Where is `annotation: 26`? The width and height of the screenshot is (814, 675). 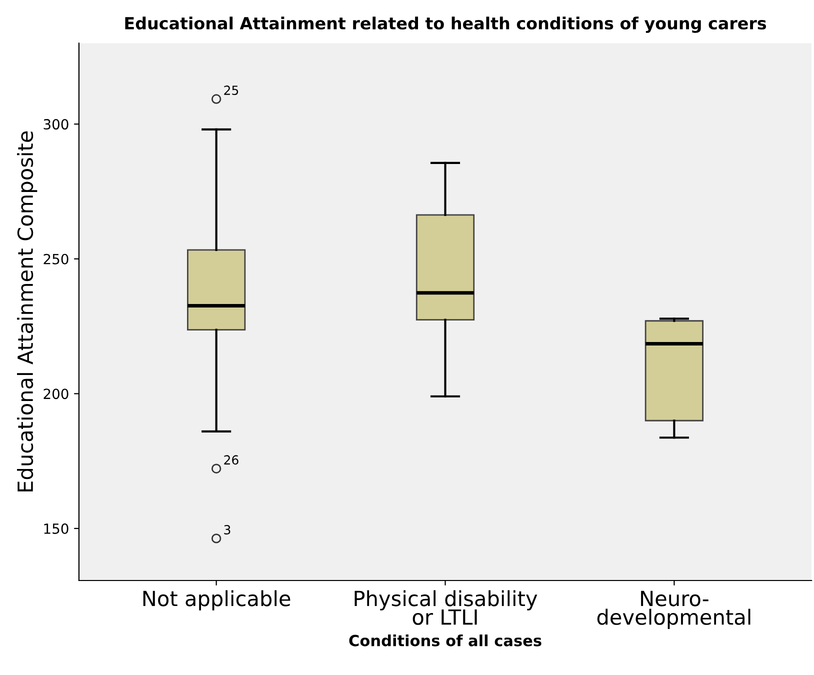 annotation: 26 is located at coordinates (231, 460).